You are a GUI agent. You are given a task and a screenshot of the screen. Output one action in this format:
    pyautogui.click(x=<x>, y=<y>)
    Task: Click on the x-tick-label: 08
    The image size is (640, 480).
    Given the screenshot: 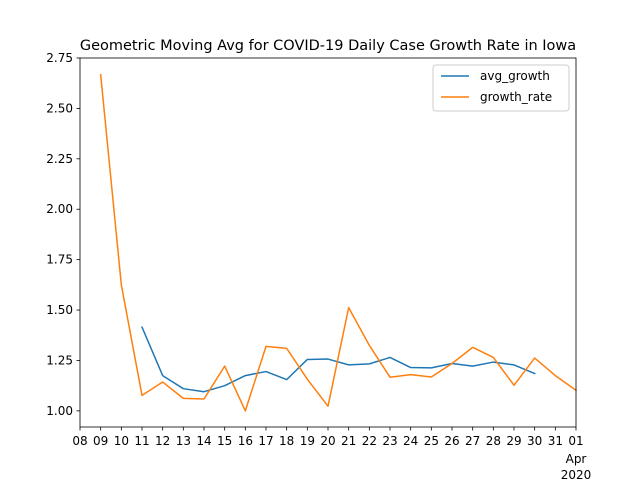 What is the action you would take?
    pyautogui.click(x=79, y=441)
    